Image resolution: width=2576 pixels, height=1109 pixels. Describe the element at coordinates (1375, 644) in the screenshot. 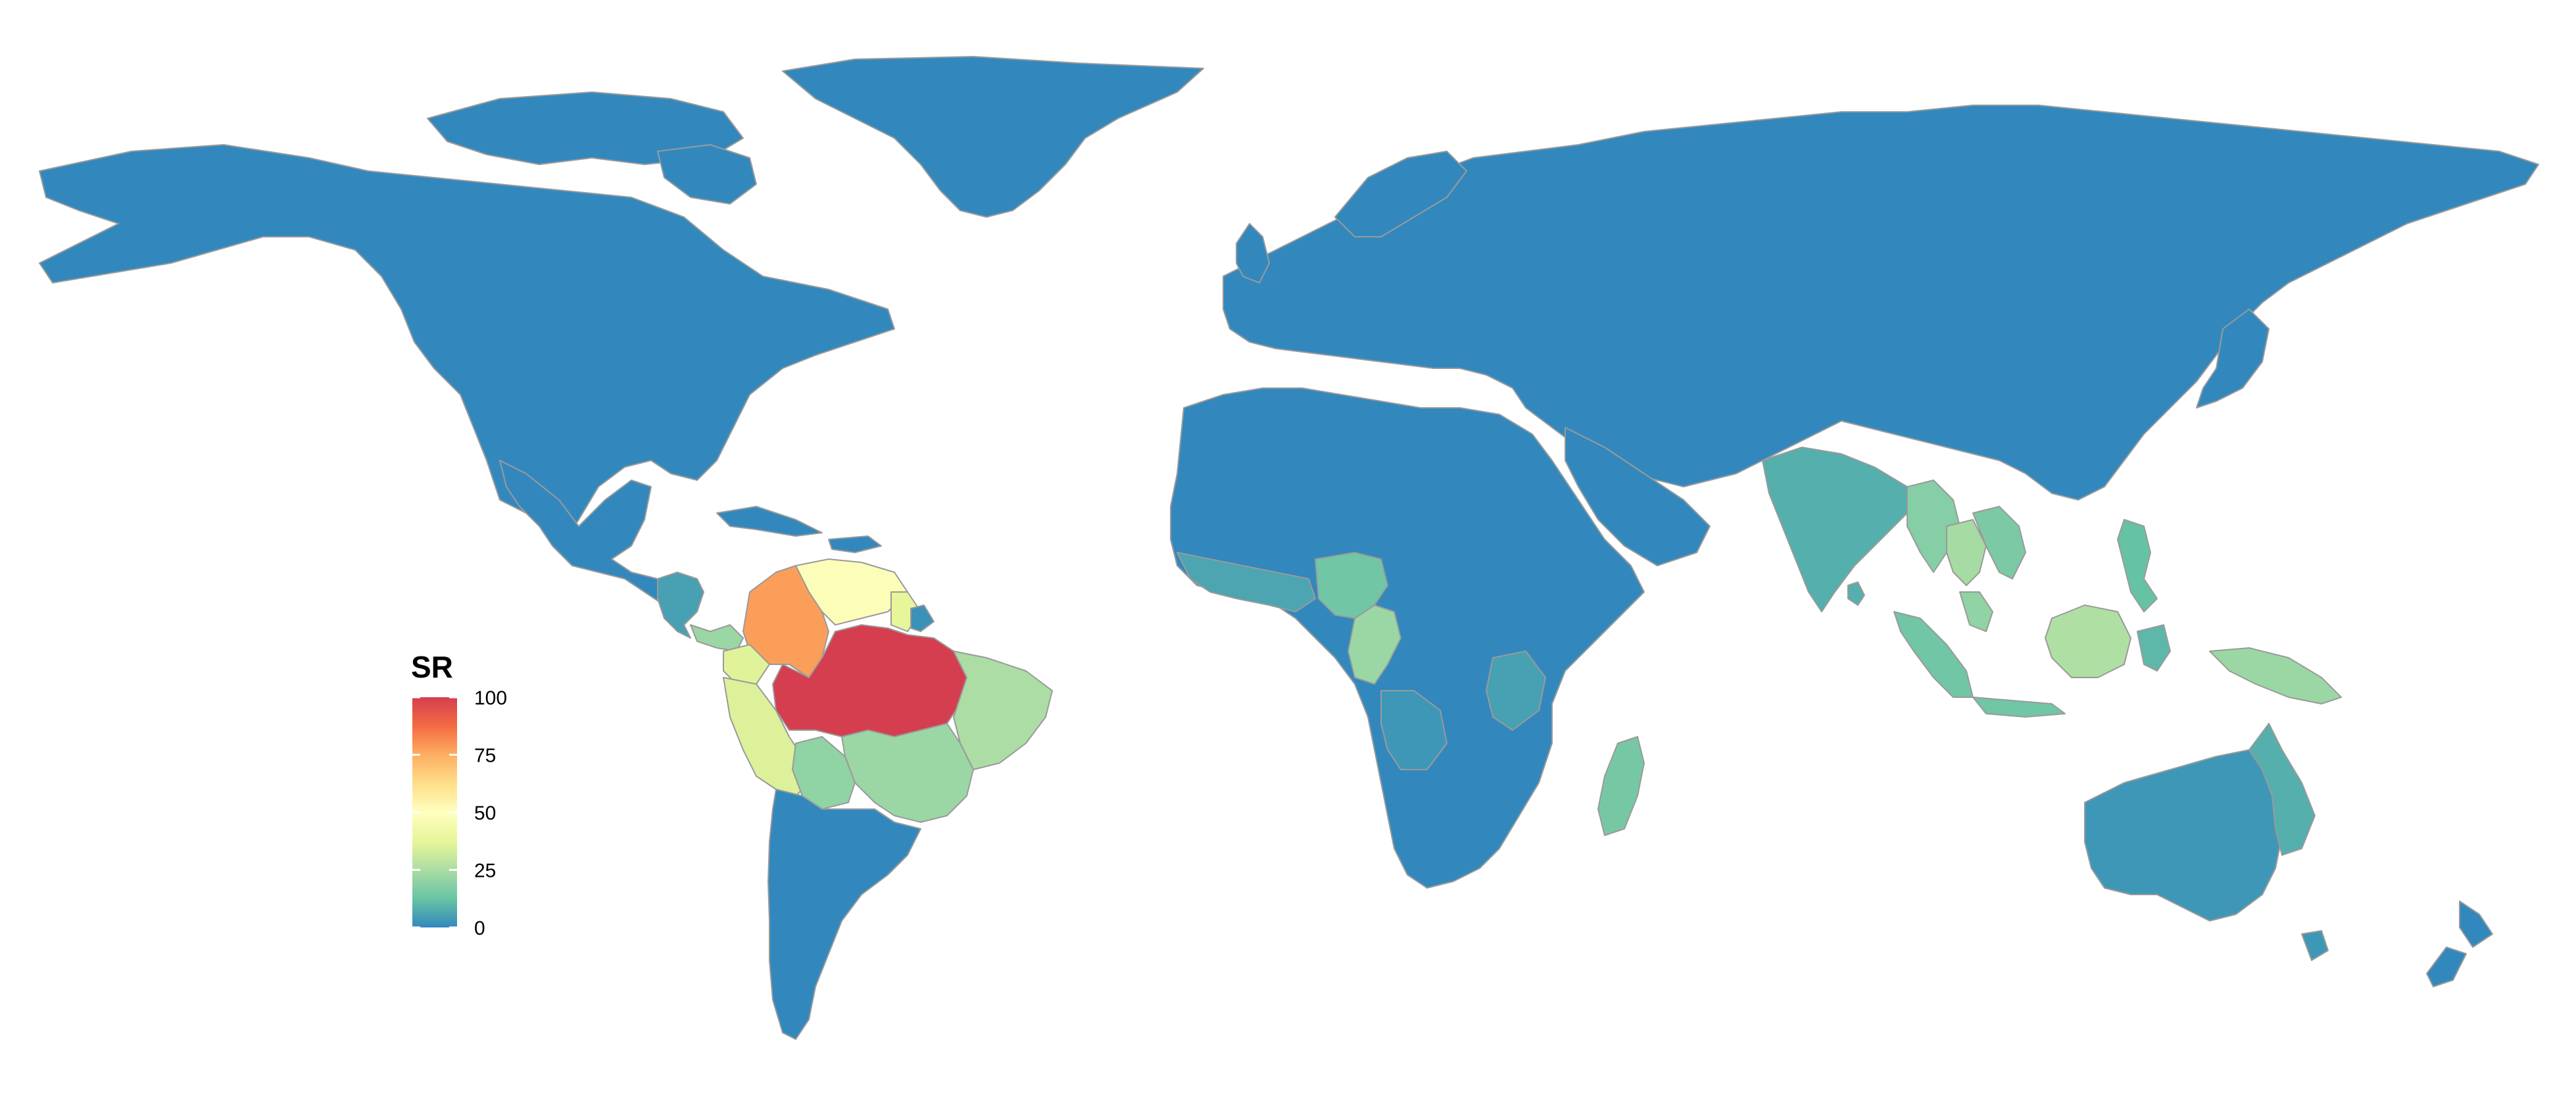

I see `region-congo` at that location.